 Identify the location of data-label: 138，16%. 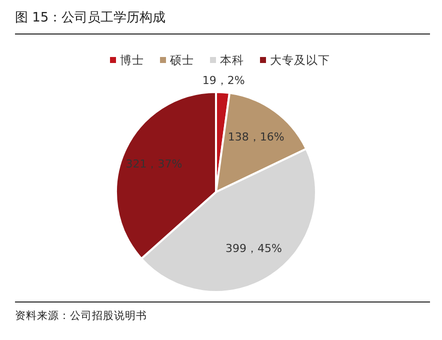
(256, 137).